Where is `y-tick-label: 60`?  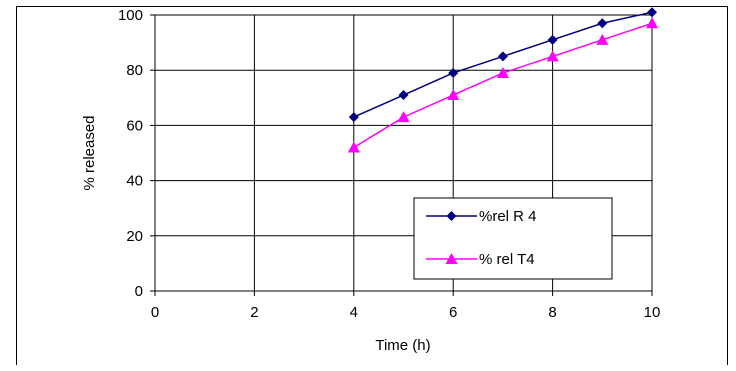
y-tick-label: 60 is located at coordinates (134, 125).